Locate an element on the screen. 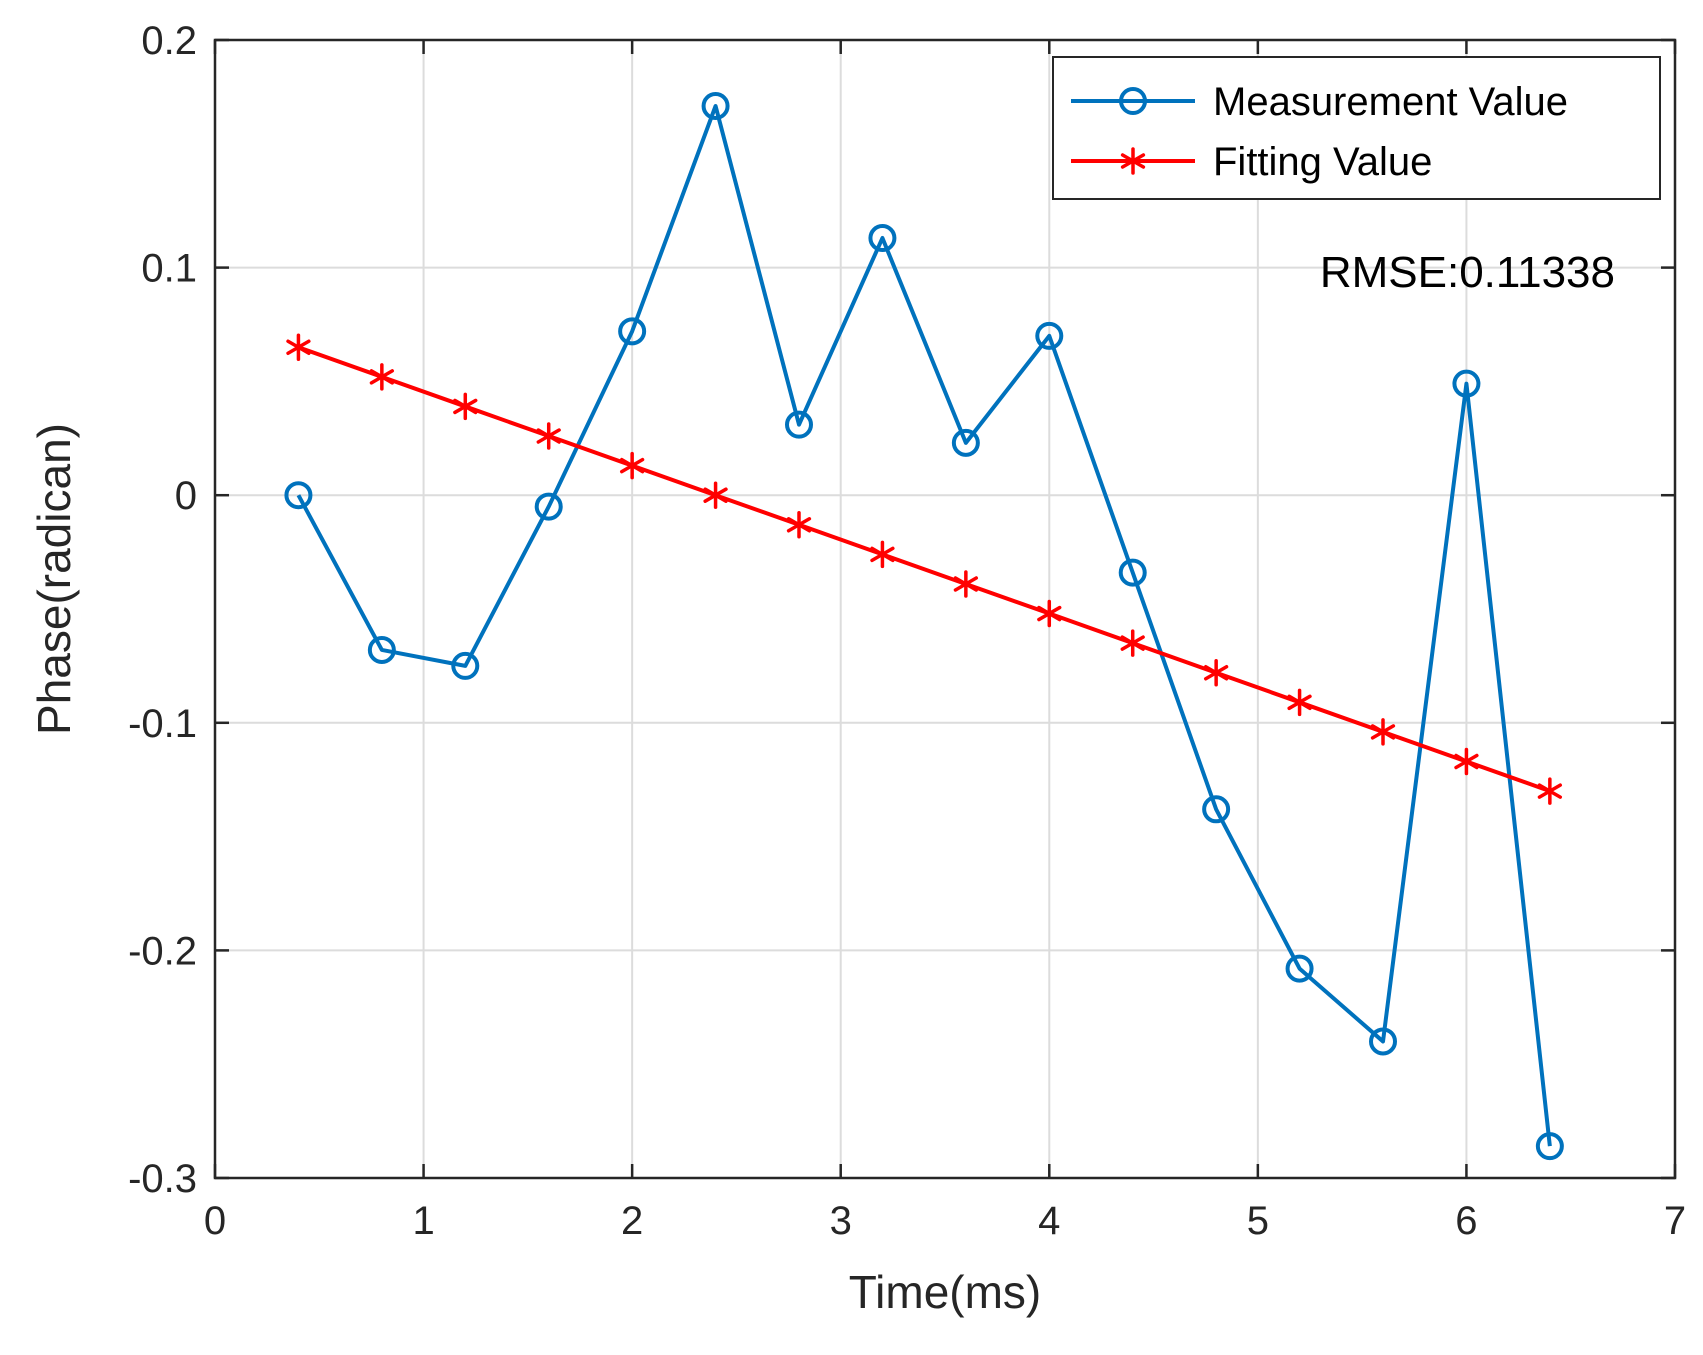  y-tick-label: -0.1 is located at coordinates (162, 724).